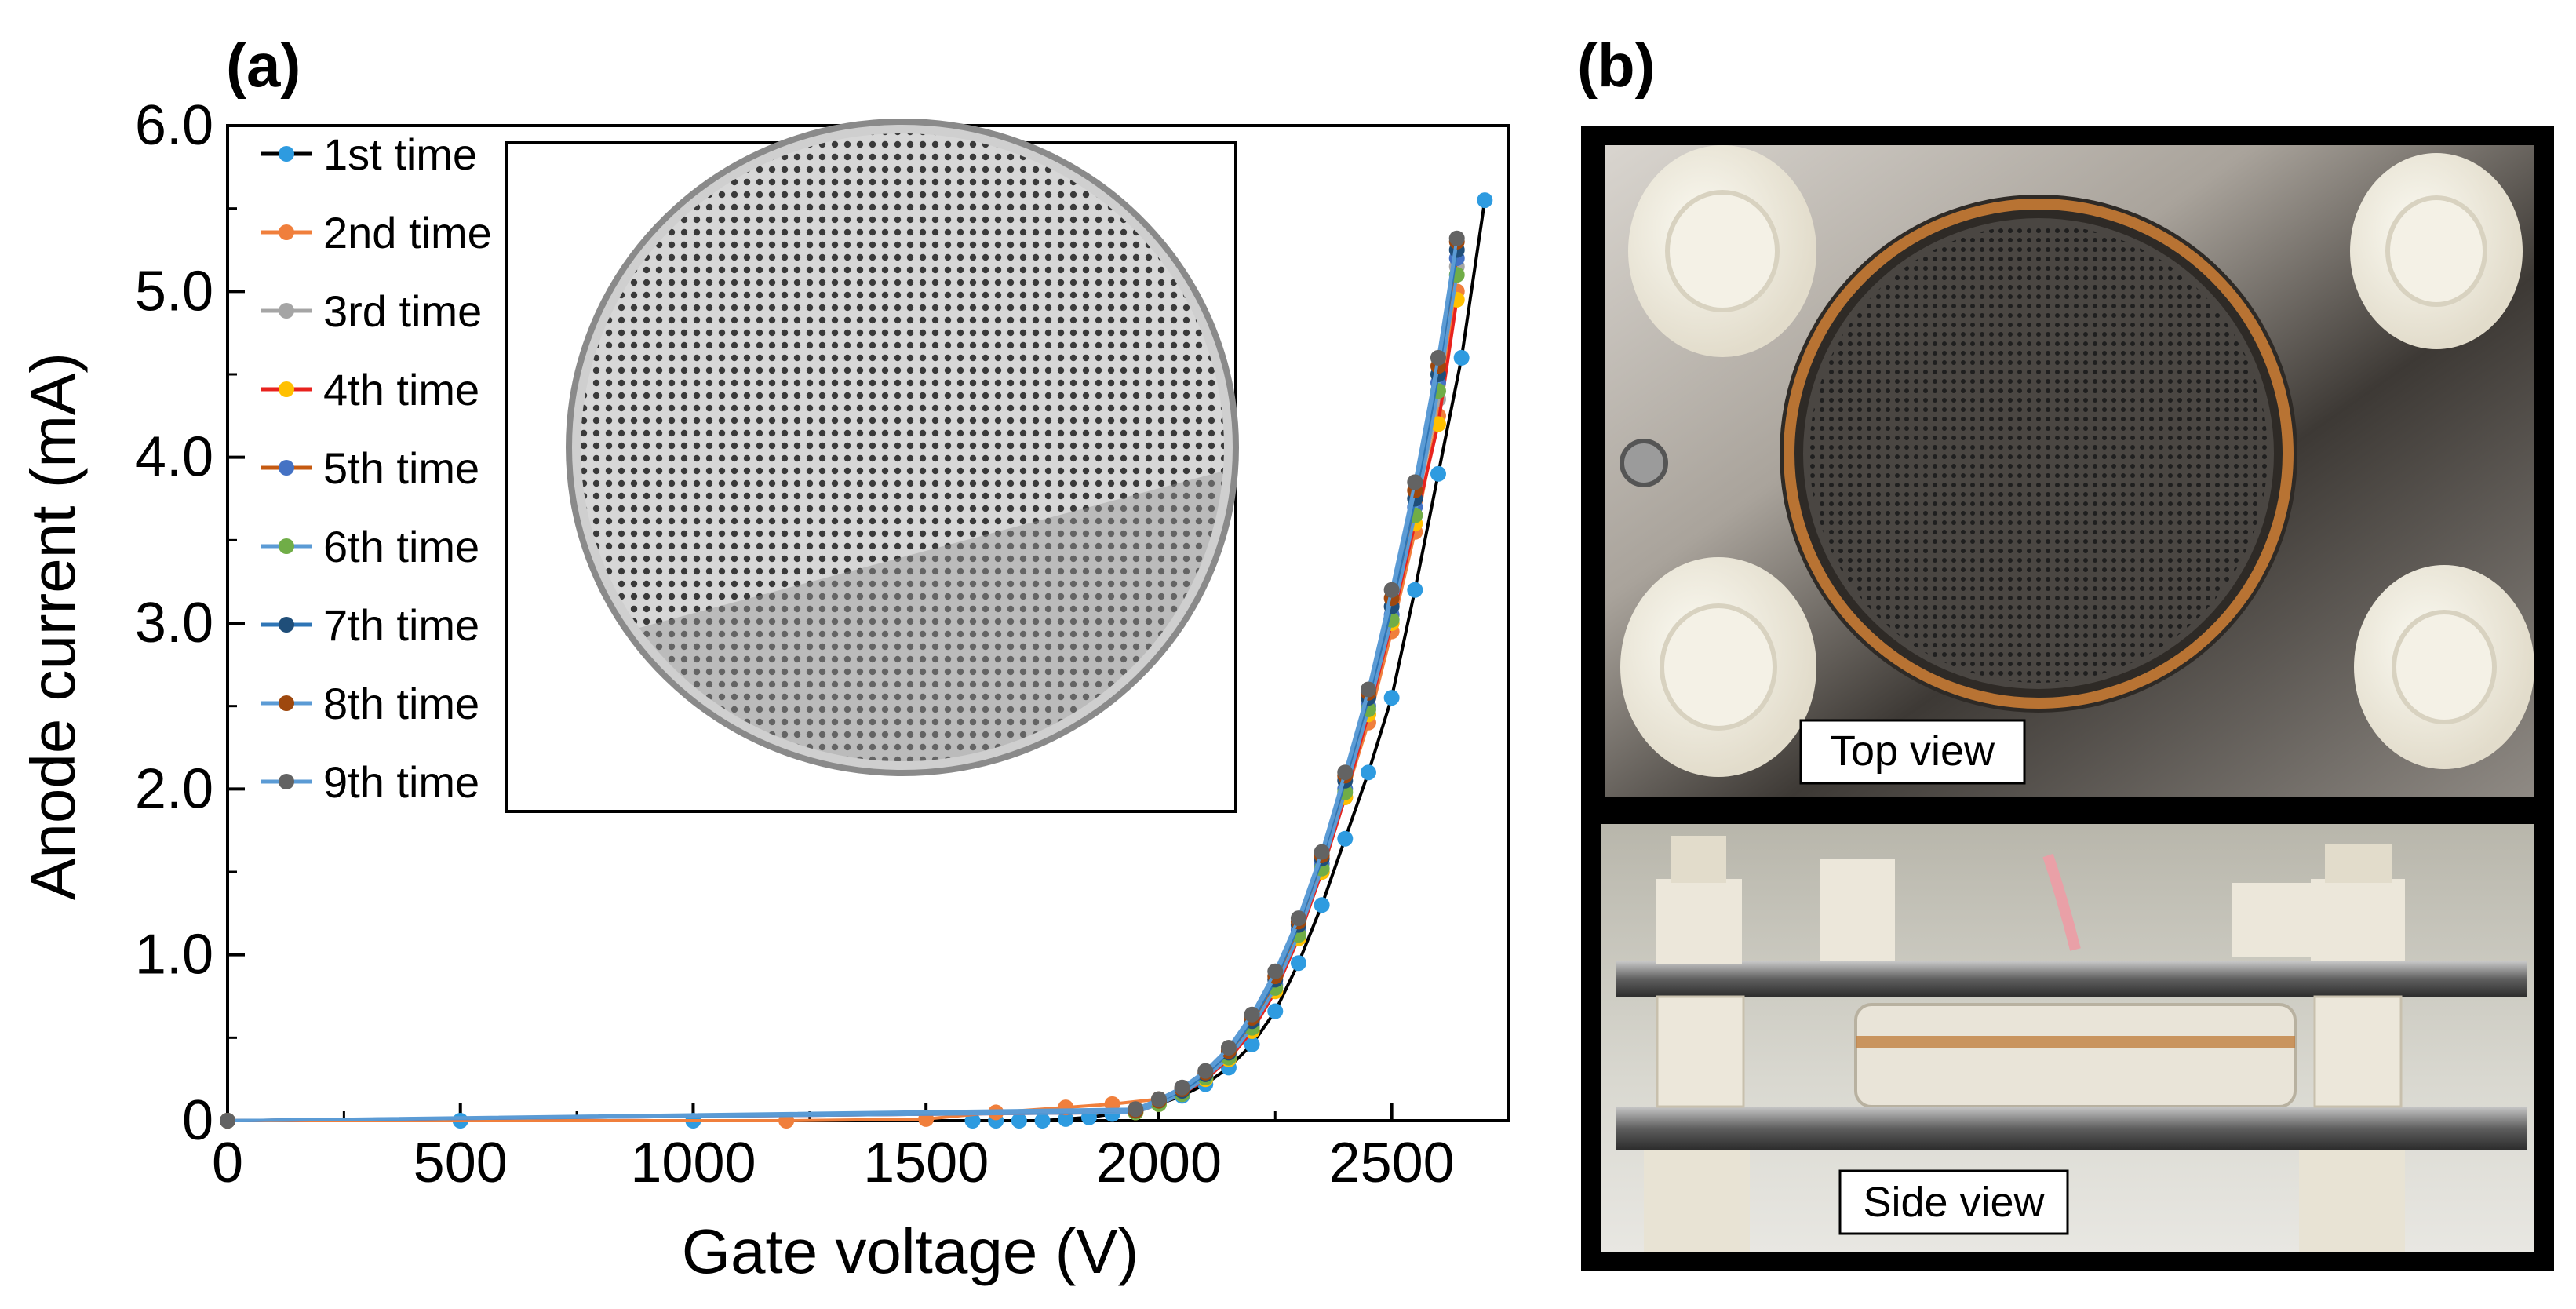  What do you see at coordinates (926, 1163) in the screenshot?
I see `x-tick-label: 1500` at bounding box center [926, 1163].